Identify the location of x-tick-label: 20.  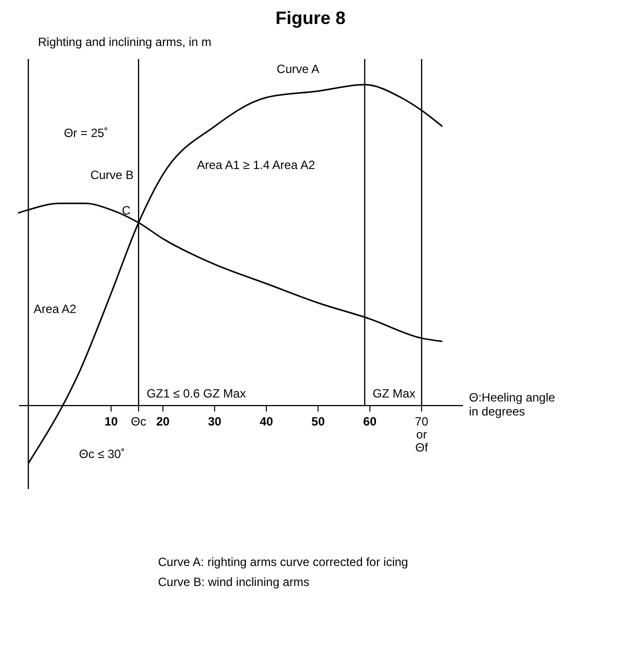
(163, 421).